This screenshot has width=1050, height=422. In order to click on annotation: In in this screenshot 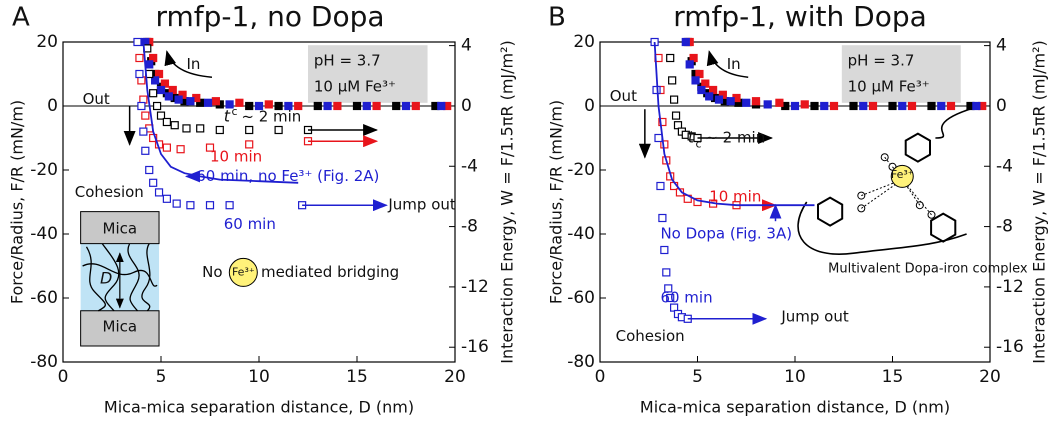, I will do `click(193, 64)`.